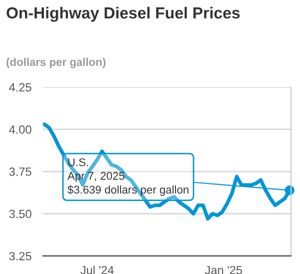  What do you see at coordinates (223, 270) in the screenshot?
I see `x-tick-label: Jan '25` at bounding box center [223, 270].